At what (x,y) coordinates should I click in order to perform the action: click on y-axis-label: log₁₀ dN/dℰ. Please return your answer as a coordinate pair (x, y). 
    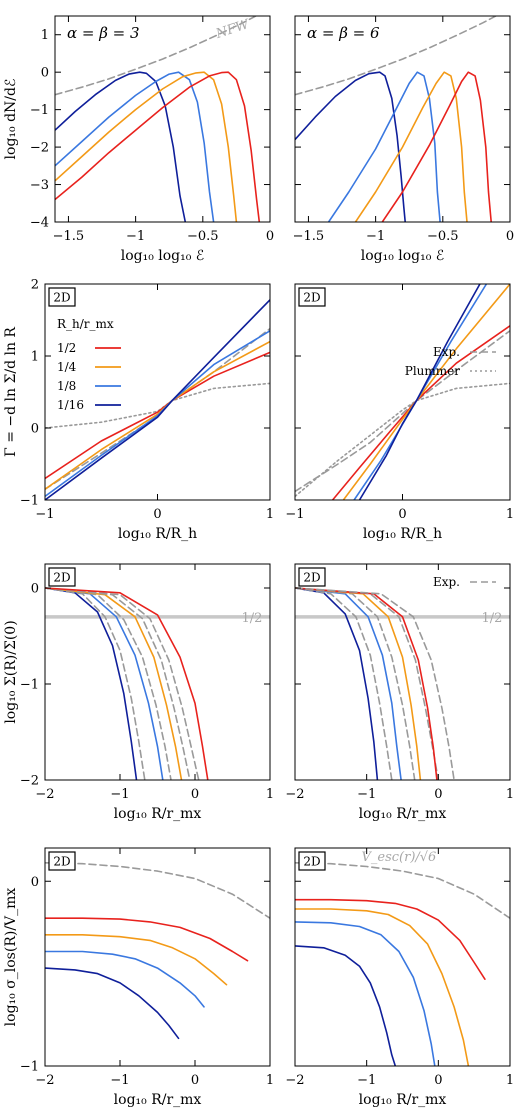
    Looking at the image, I should click on (11, 119).